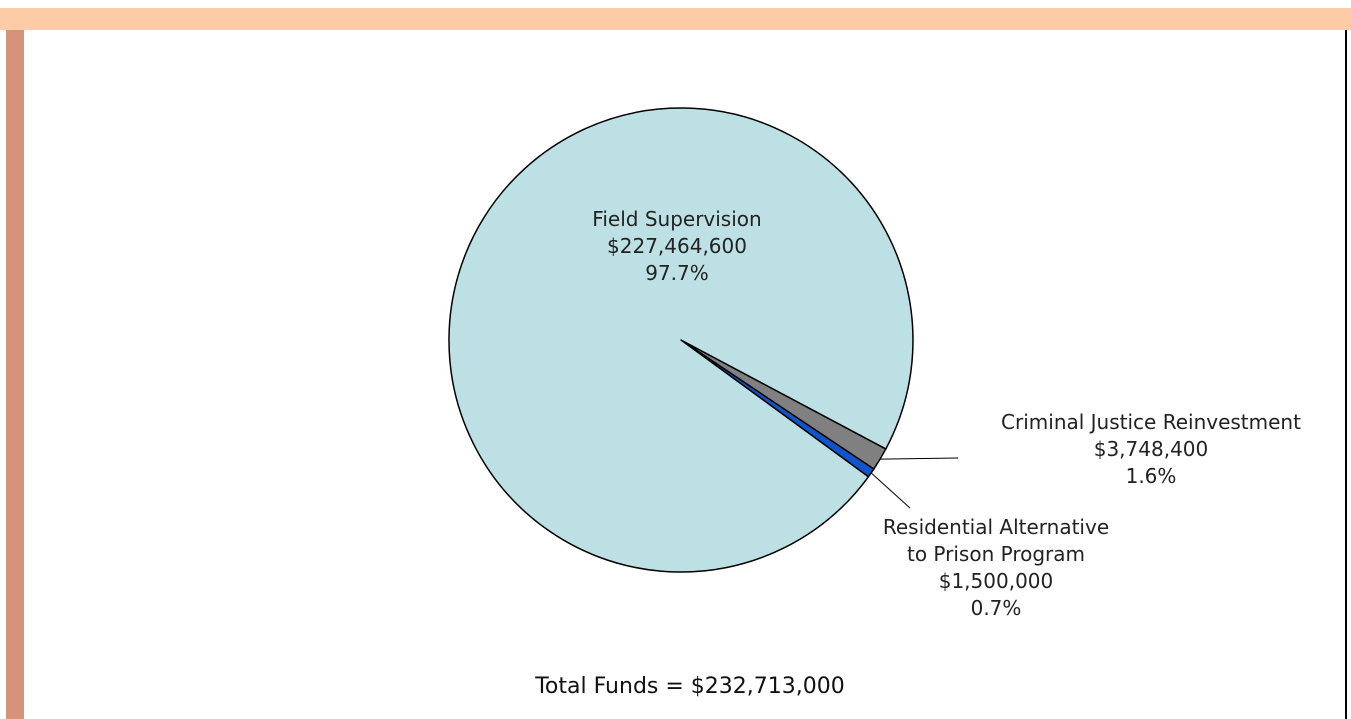 The width and height of the screenshot is (1351, 719). What do you see at coordinates (996, 554) in the screenshot?
I see `slice-label-residential-alternative-line2: to Prison Program` at bounding box center [996, 554].